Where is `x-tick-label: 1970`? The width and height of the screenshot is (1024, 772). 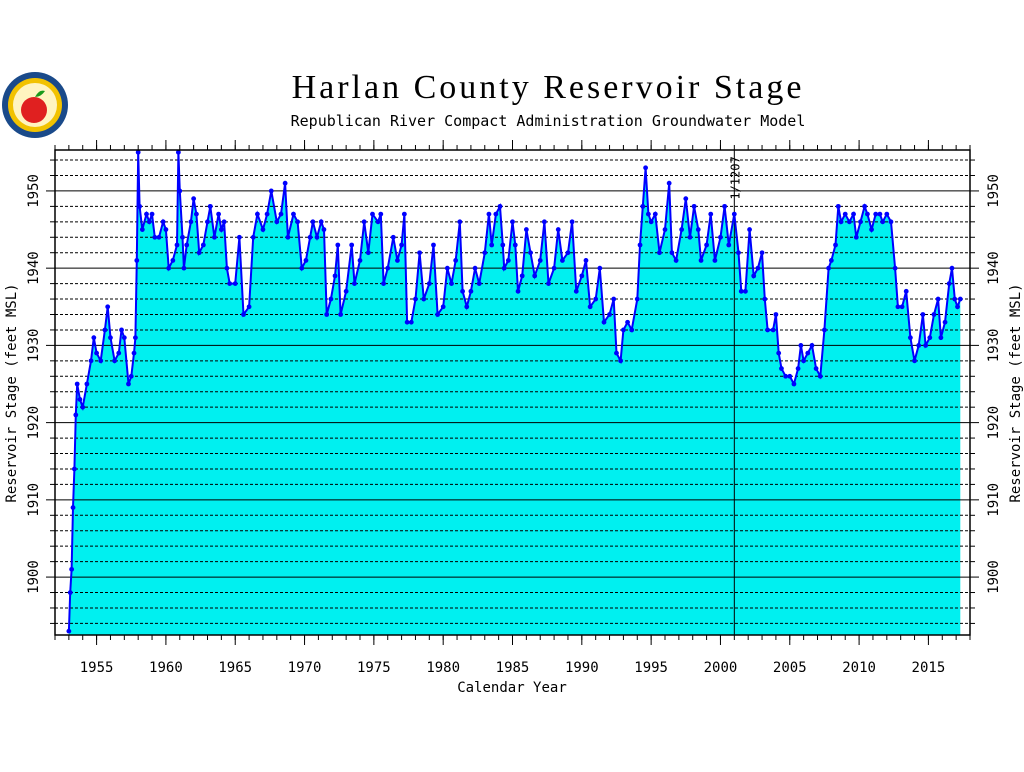
x-tick-label: 1970 is located at coordinates (305, 668).